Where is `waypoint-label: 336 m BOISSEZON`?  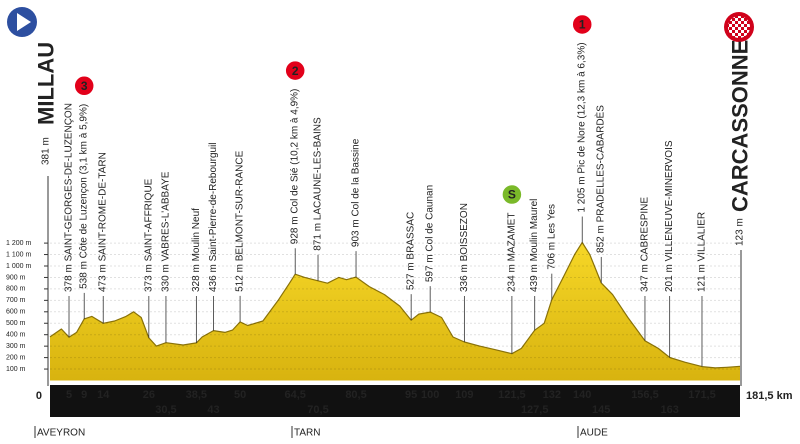 waypoint-label: 336 m BOISSEZON is located at coordinates (464, 247).